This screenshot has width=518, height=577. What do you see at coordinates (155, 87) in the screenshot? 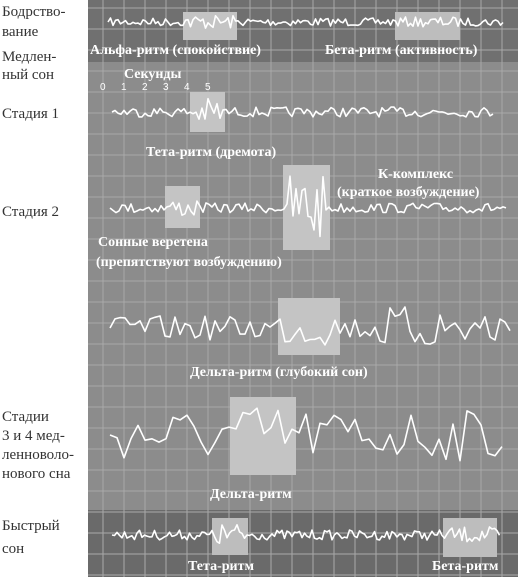
I see `seconds-scale: 0 1 2 3 4 5` at bounding box center [155, 87].